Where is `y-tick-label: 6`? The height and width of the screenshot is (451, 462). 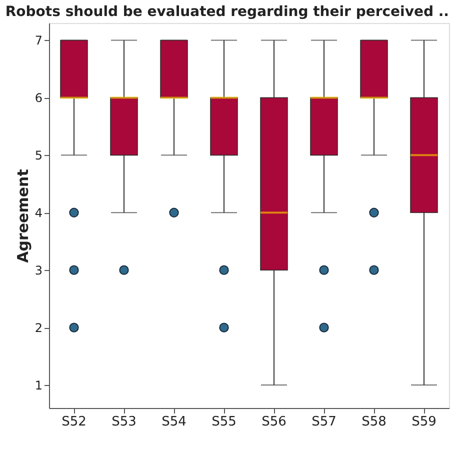
y-tick-label: 6 is located at coordinates (38, 98).